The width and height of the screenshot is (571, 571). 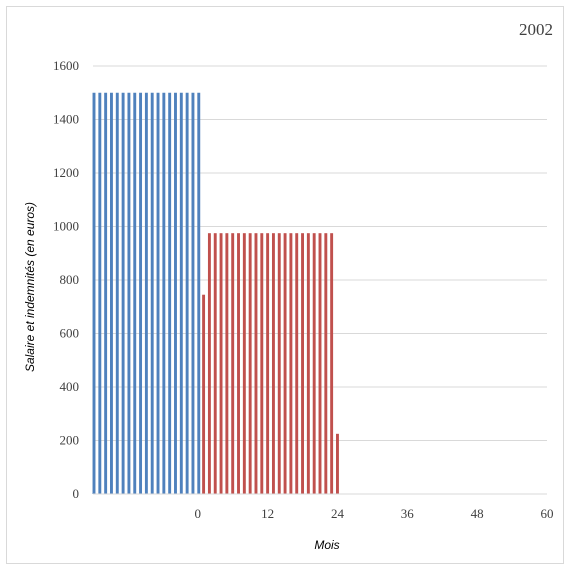 I want to click on bar-series2-x20, so click(x=314, y=363).